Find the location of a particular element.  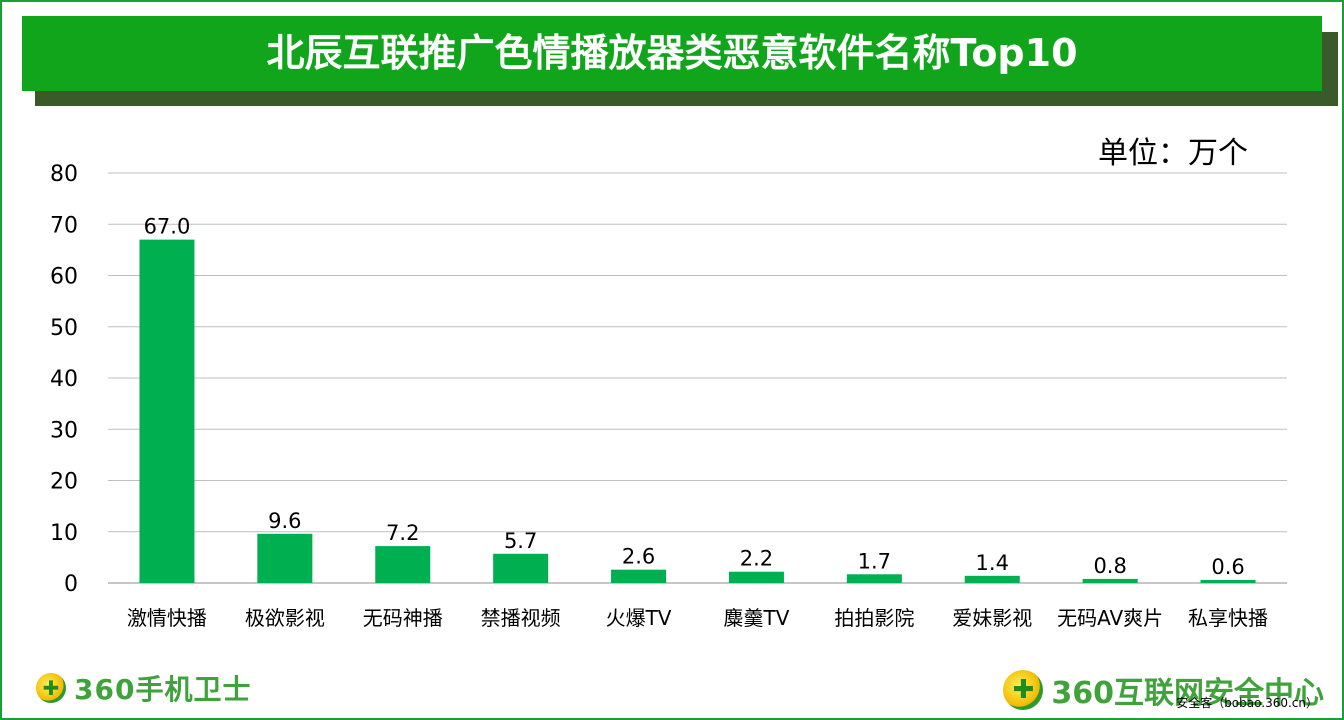

y-tick-label: 20 is located at coordinates (64, 482).